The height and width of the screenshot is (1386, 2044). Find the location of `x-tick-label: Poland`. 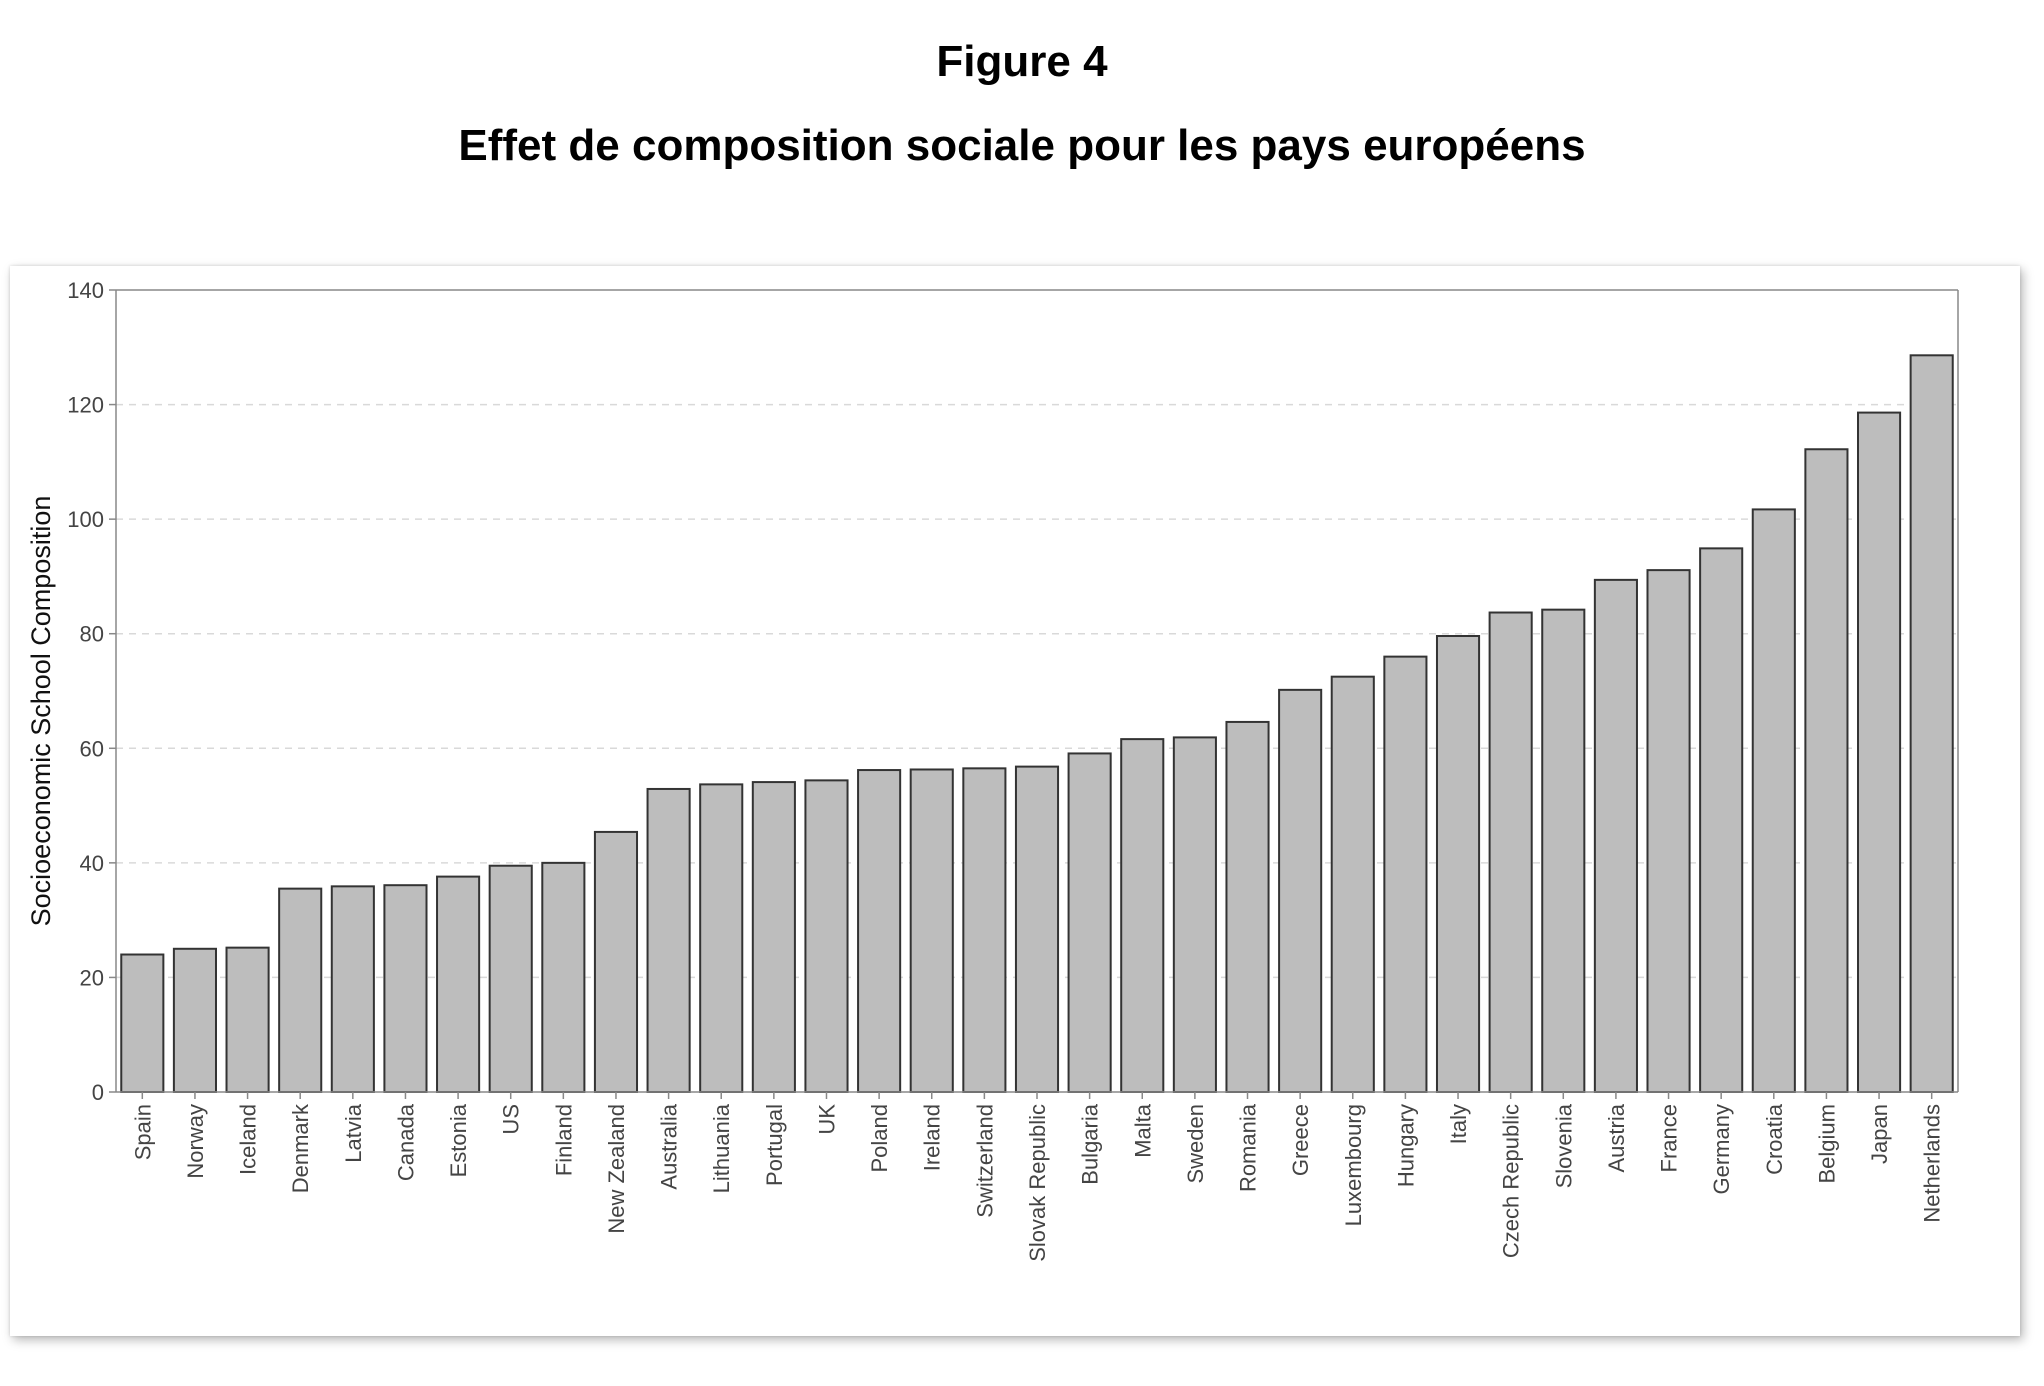

x-tick-label: Poland is located at coordinates (879, 1138).